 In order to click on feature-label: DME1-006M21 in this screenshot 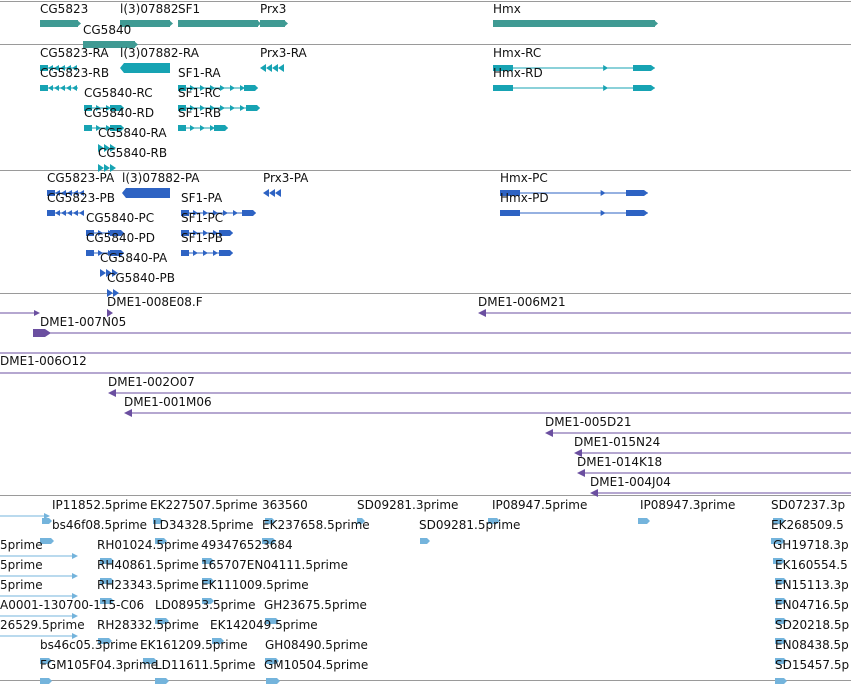, I will do `click(522, 302)`.